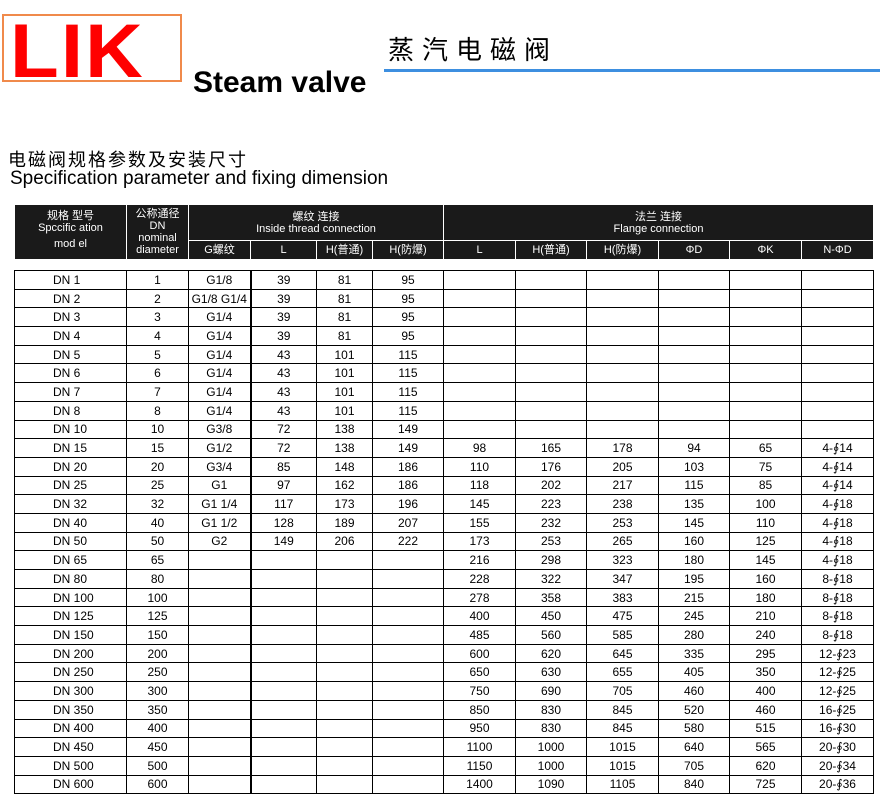 This screenshot has width=880, height=805. What do you see at coordinates (837, 485) in the screenshot?
I see `table-cell: 4-∮14` at bounding box center [837, 485].